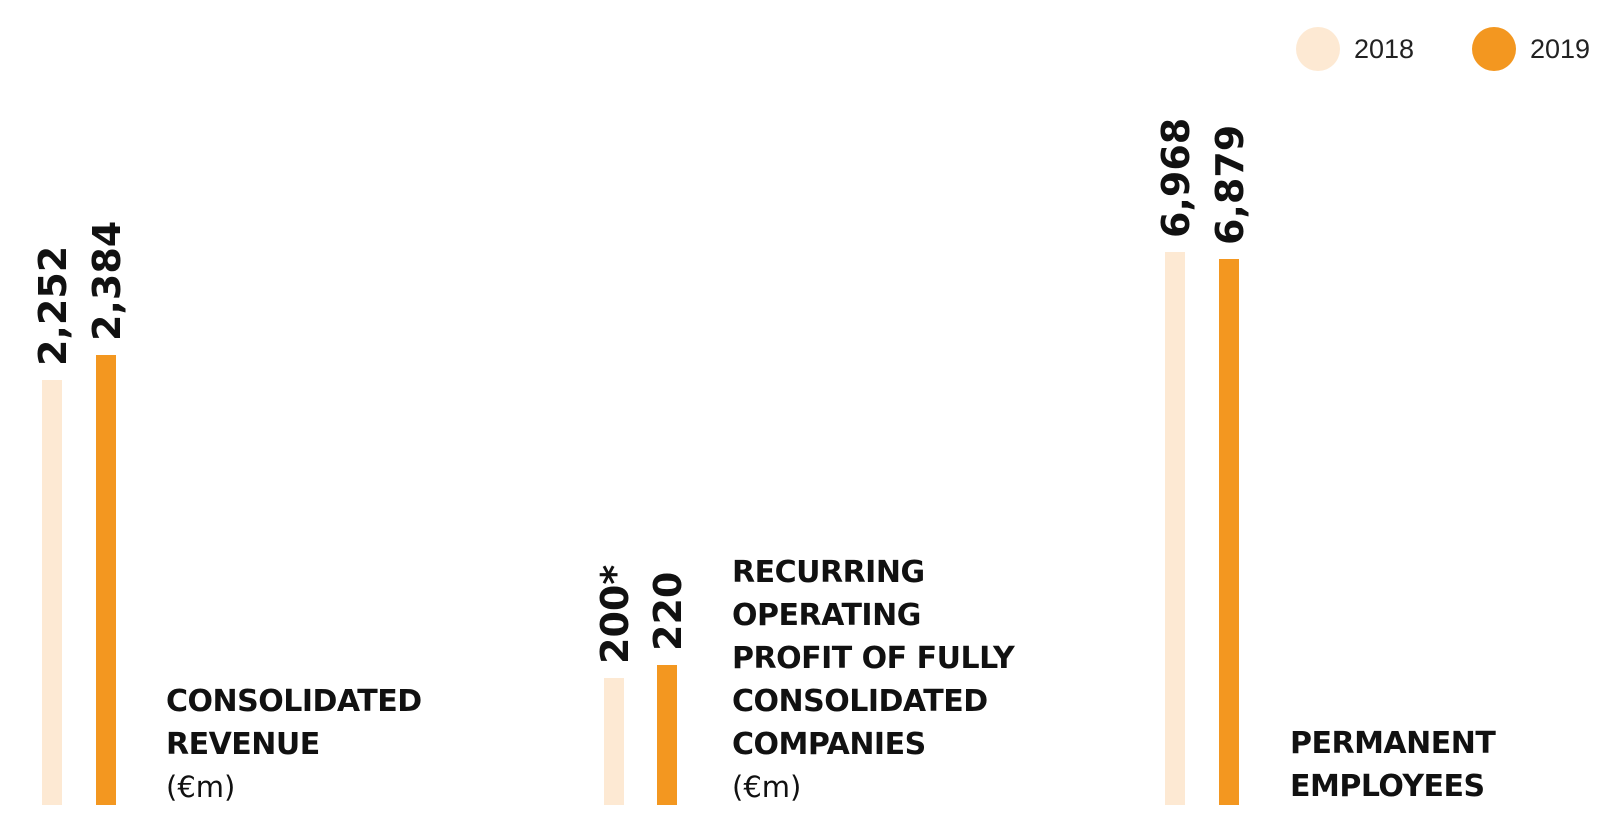  What do you see at coordinates (614, 741) in the screenshot?
I see `bar-operating-profit-2018` at bounding box center [614, 741].